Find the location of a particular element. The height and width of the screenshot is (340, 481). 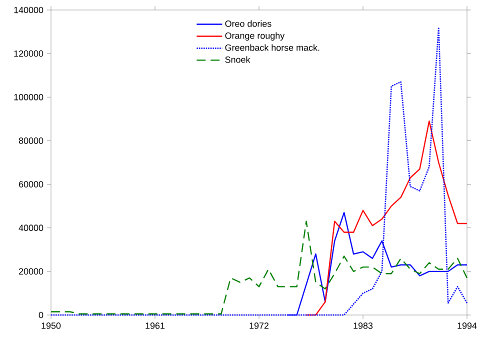

x-tick-label: 1994 is located at coordinates (467, 325).